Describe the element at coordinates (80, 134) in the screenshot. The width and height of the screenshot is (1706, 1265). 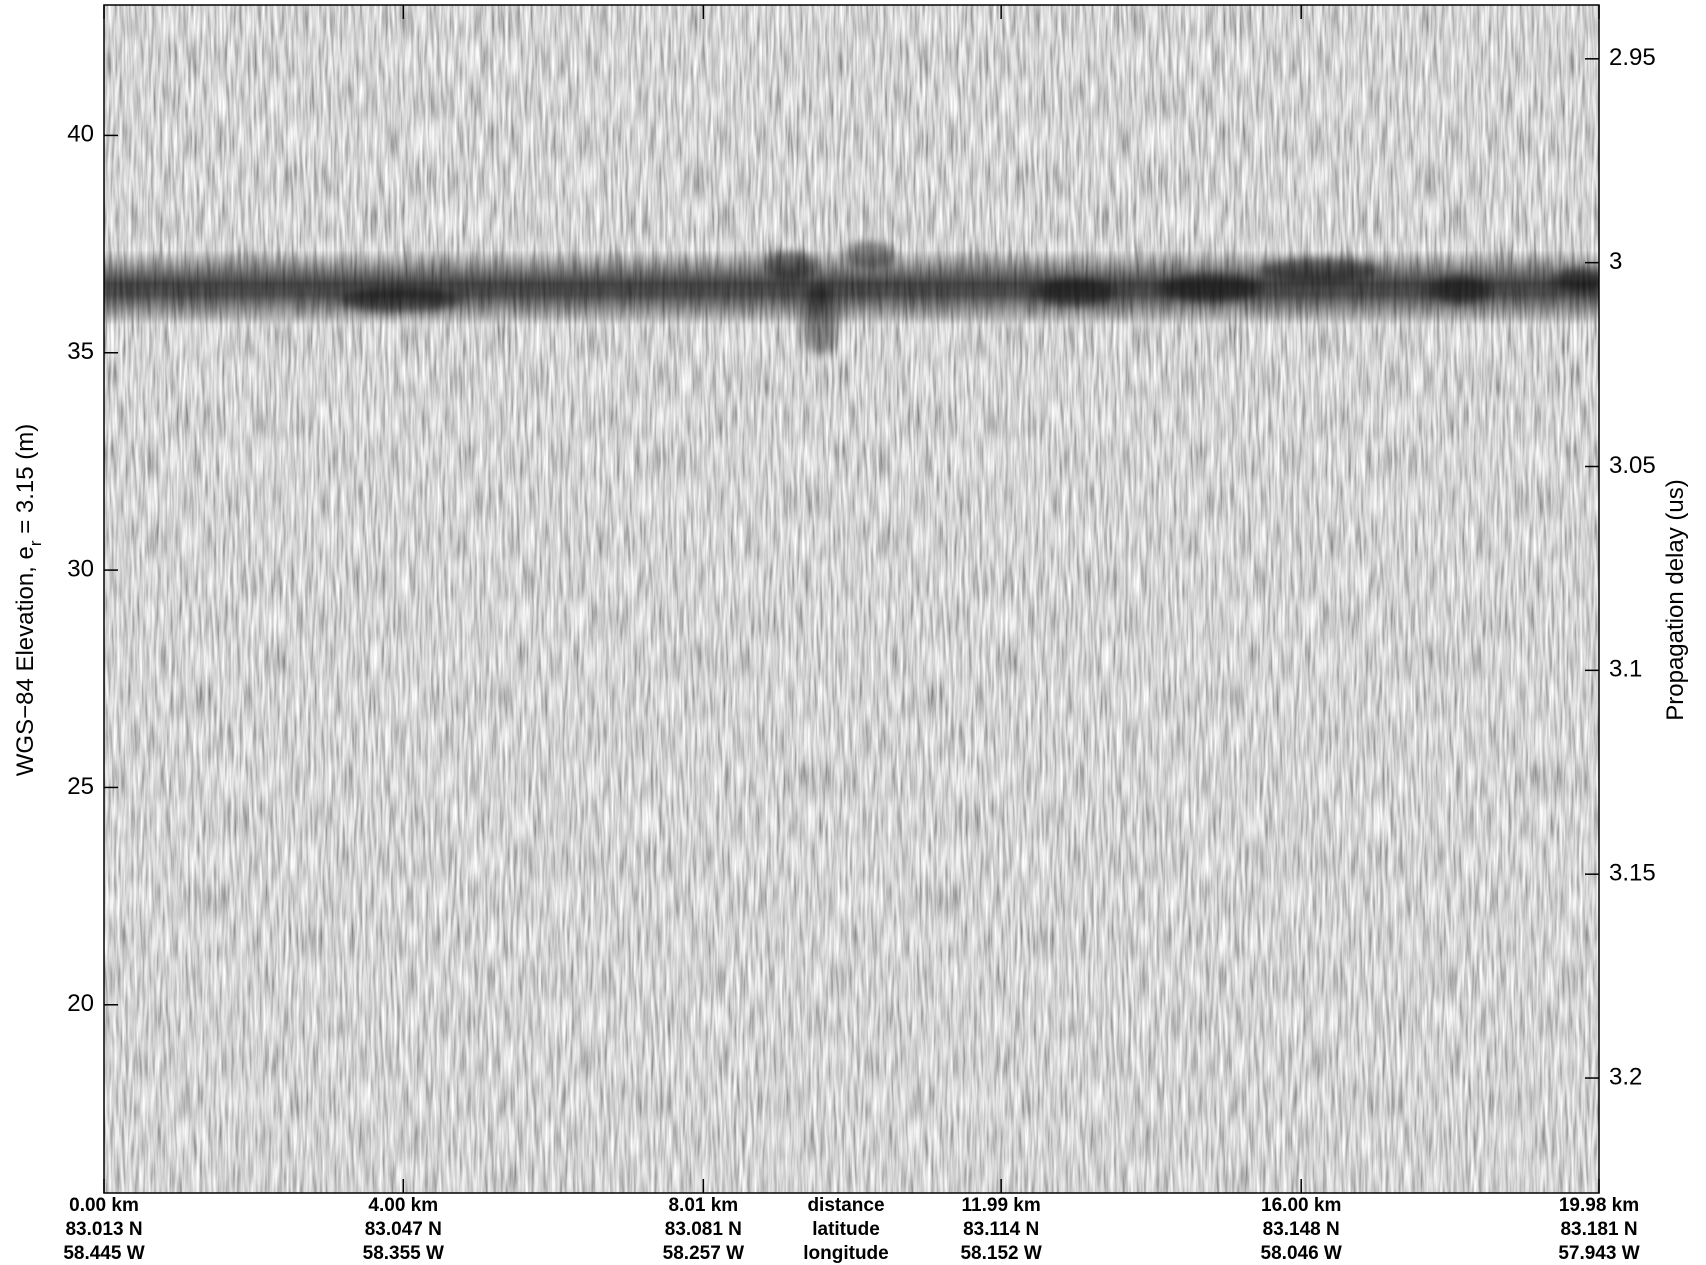
I see `y-tick-label: 40` at that location.